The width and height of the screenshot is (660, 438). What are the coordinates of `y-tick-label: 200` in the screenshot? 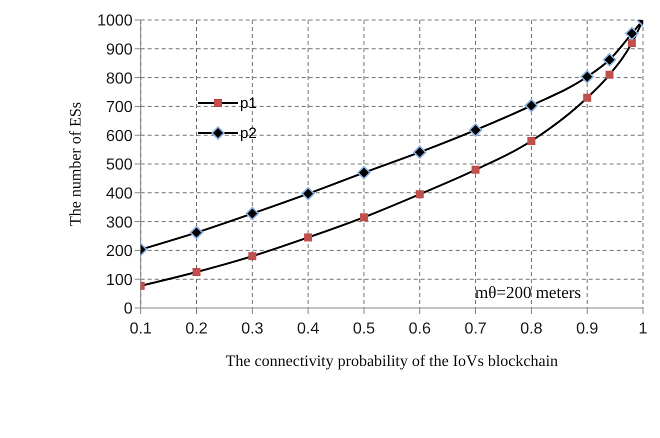 It's located at (119, 251).